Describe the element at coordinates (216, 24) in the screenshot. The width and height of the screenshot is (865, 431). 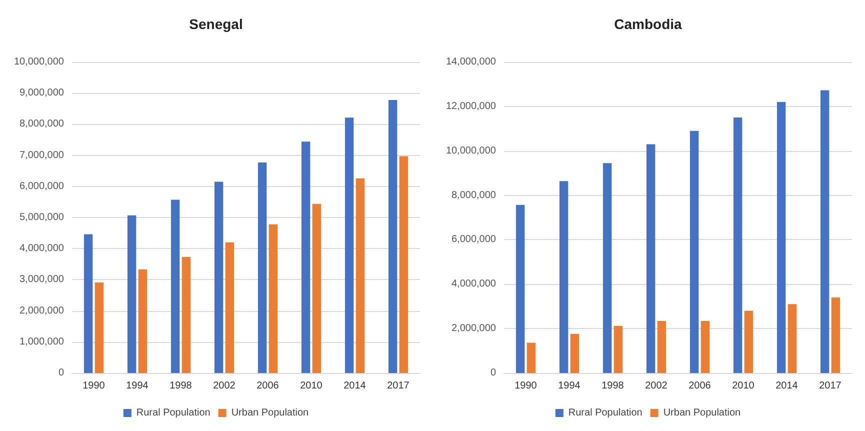
I see `chart-title: Senegal` at that location.